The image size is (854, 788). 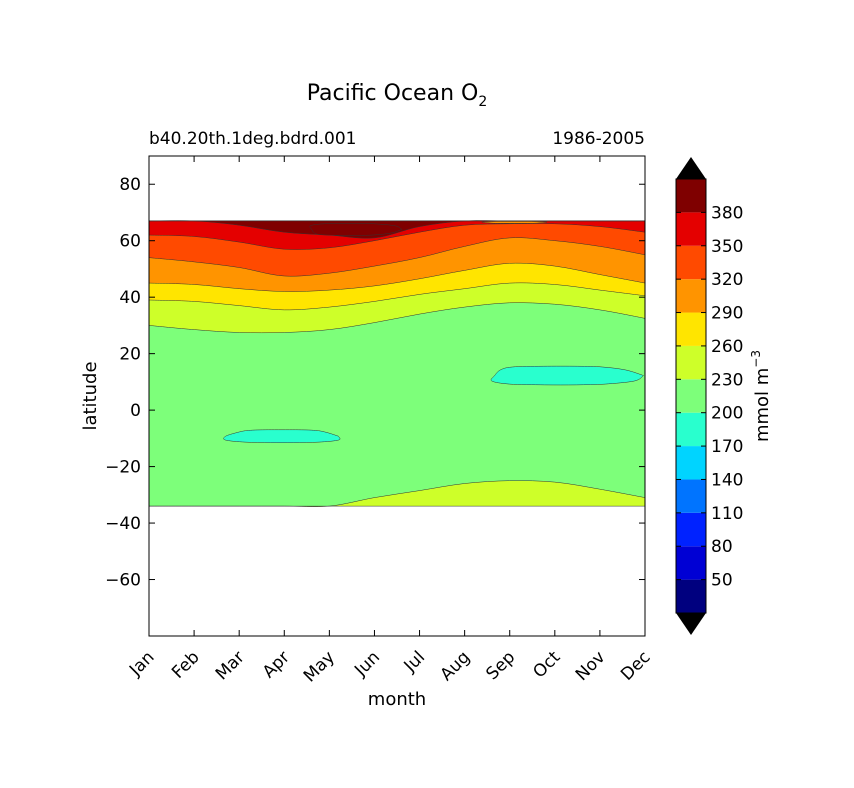 What do you see at coordinates (709, 396) in the screenshot?
I see `colorbar: 50 80 110 140 170 200 230 260 290 320 350 380` at bounding box center [709, 396].